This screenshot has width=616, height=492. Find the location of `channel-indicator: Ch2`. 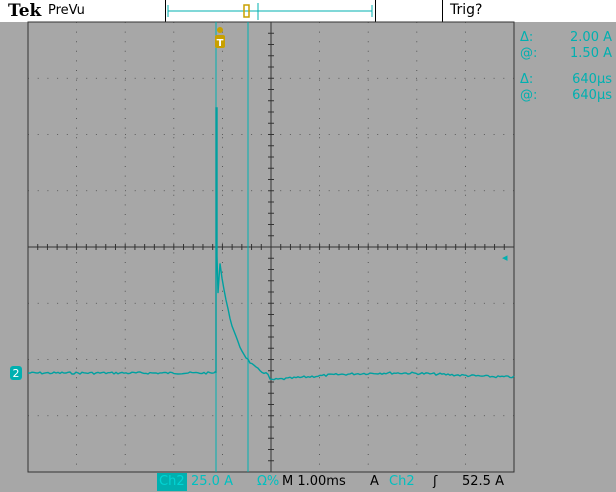

channel-indicator: Ch2 is located at coordinates (172, 482).